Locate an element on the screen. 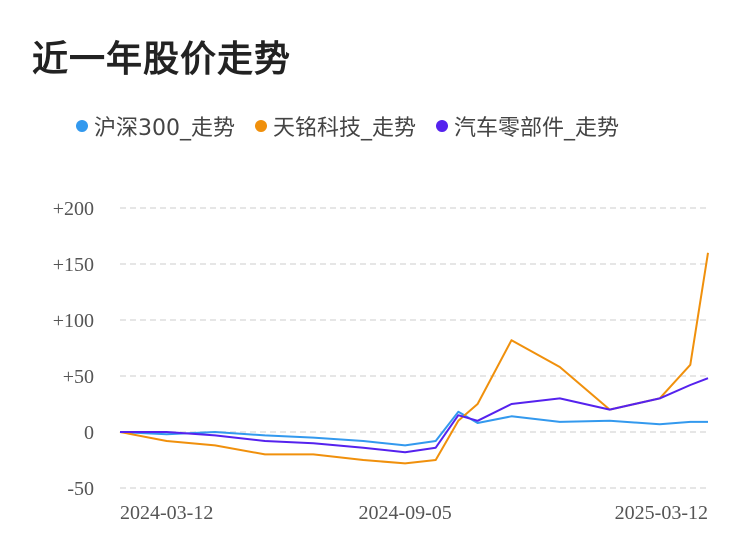  y-tick-label: -50 is located at coordinates (80, 489).